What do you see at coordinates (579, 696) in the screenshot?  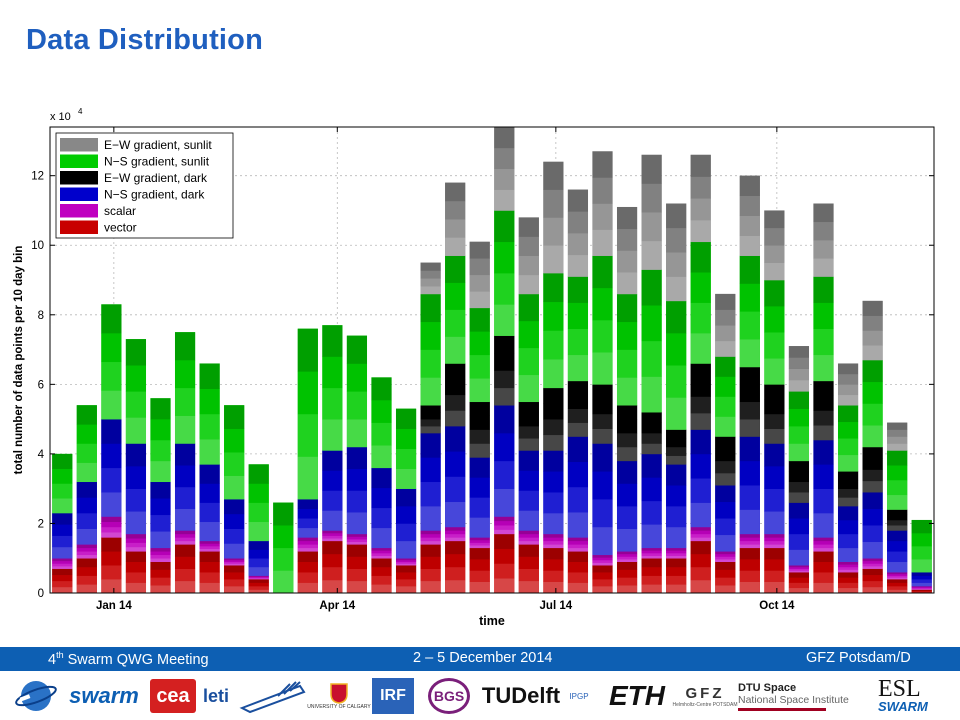 I see `ipgp-logo: IPGP` at bounding box center [579, 696].